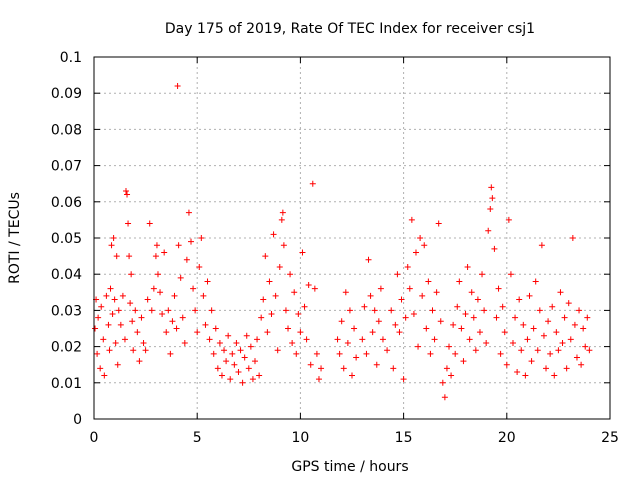  I want to click on y-tick-label: 0.06, so click(66, 203).